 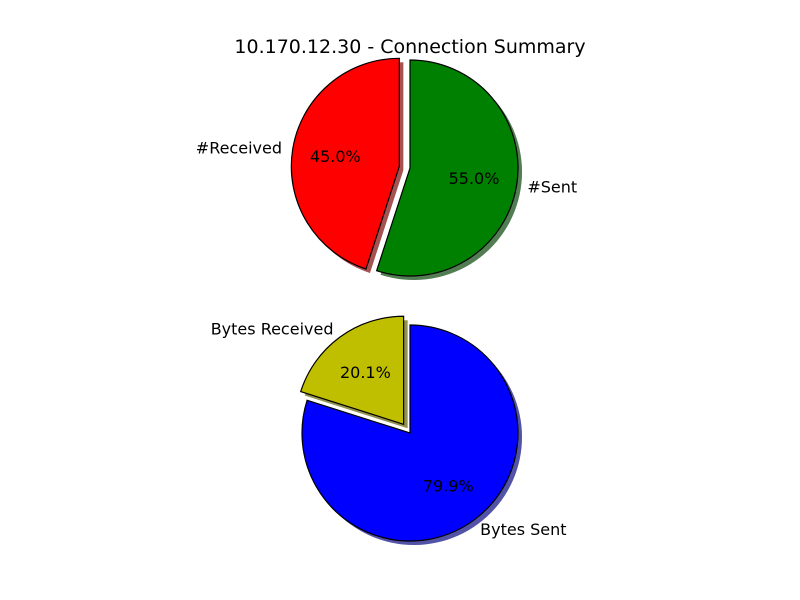 I want to click on slice-pct-bytes-sent: 79.9%, so click(x=448, y=485).